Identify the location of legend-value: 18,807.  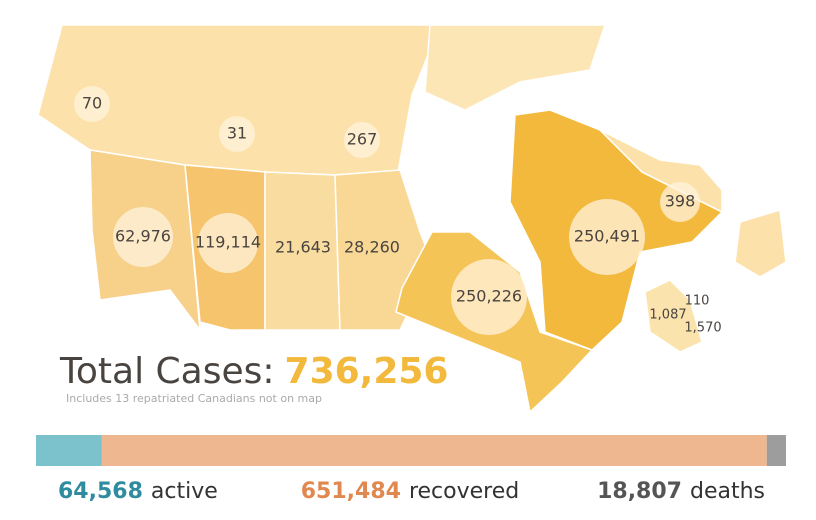
(639, 491).